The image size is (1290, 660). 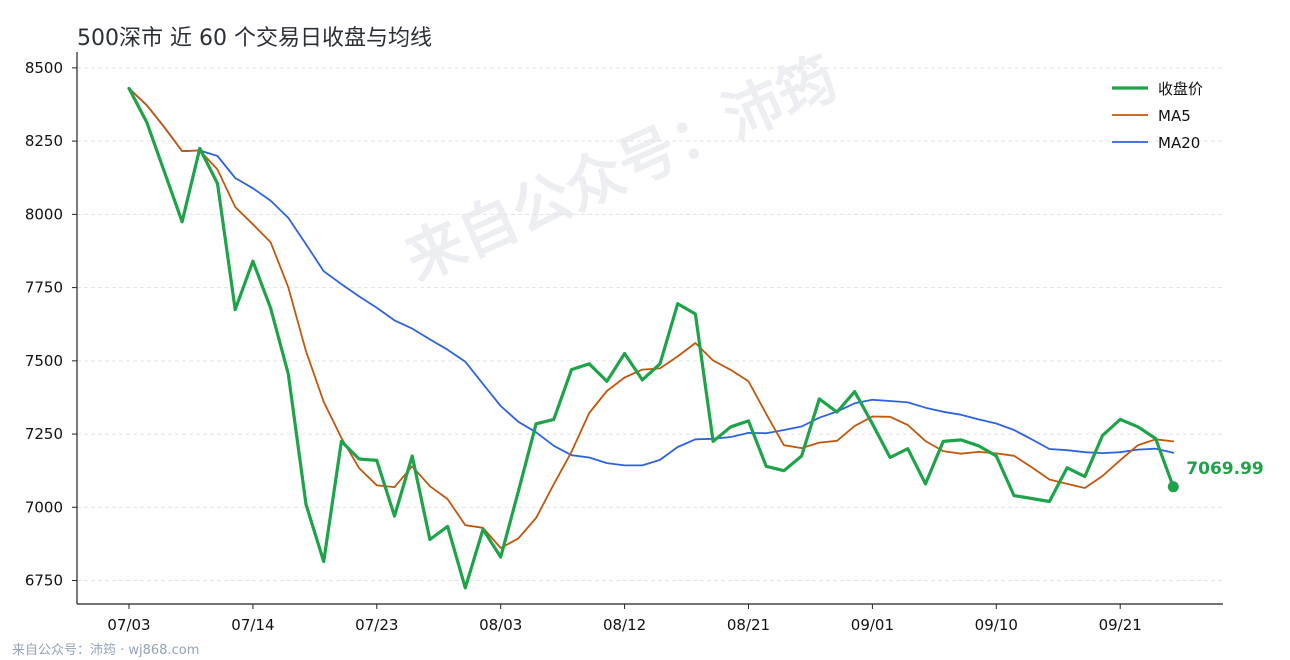 I want to click on x-tick-label: 08/03, so click(x=500, y=625).